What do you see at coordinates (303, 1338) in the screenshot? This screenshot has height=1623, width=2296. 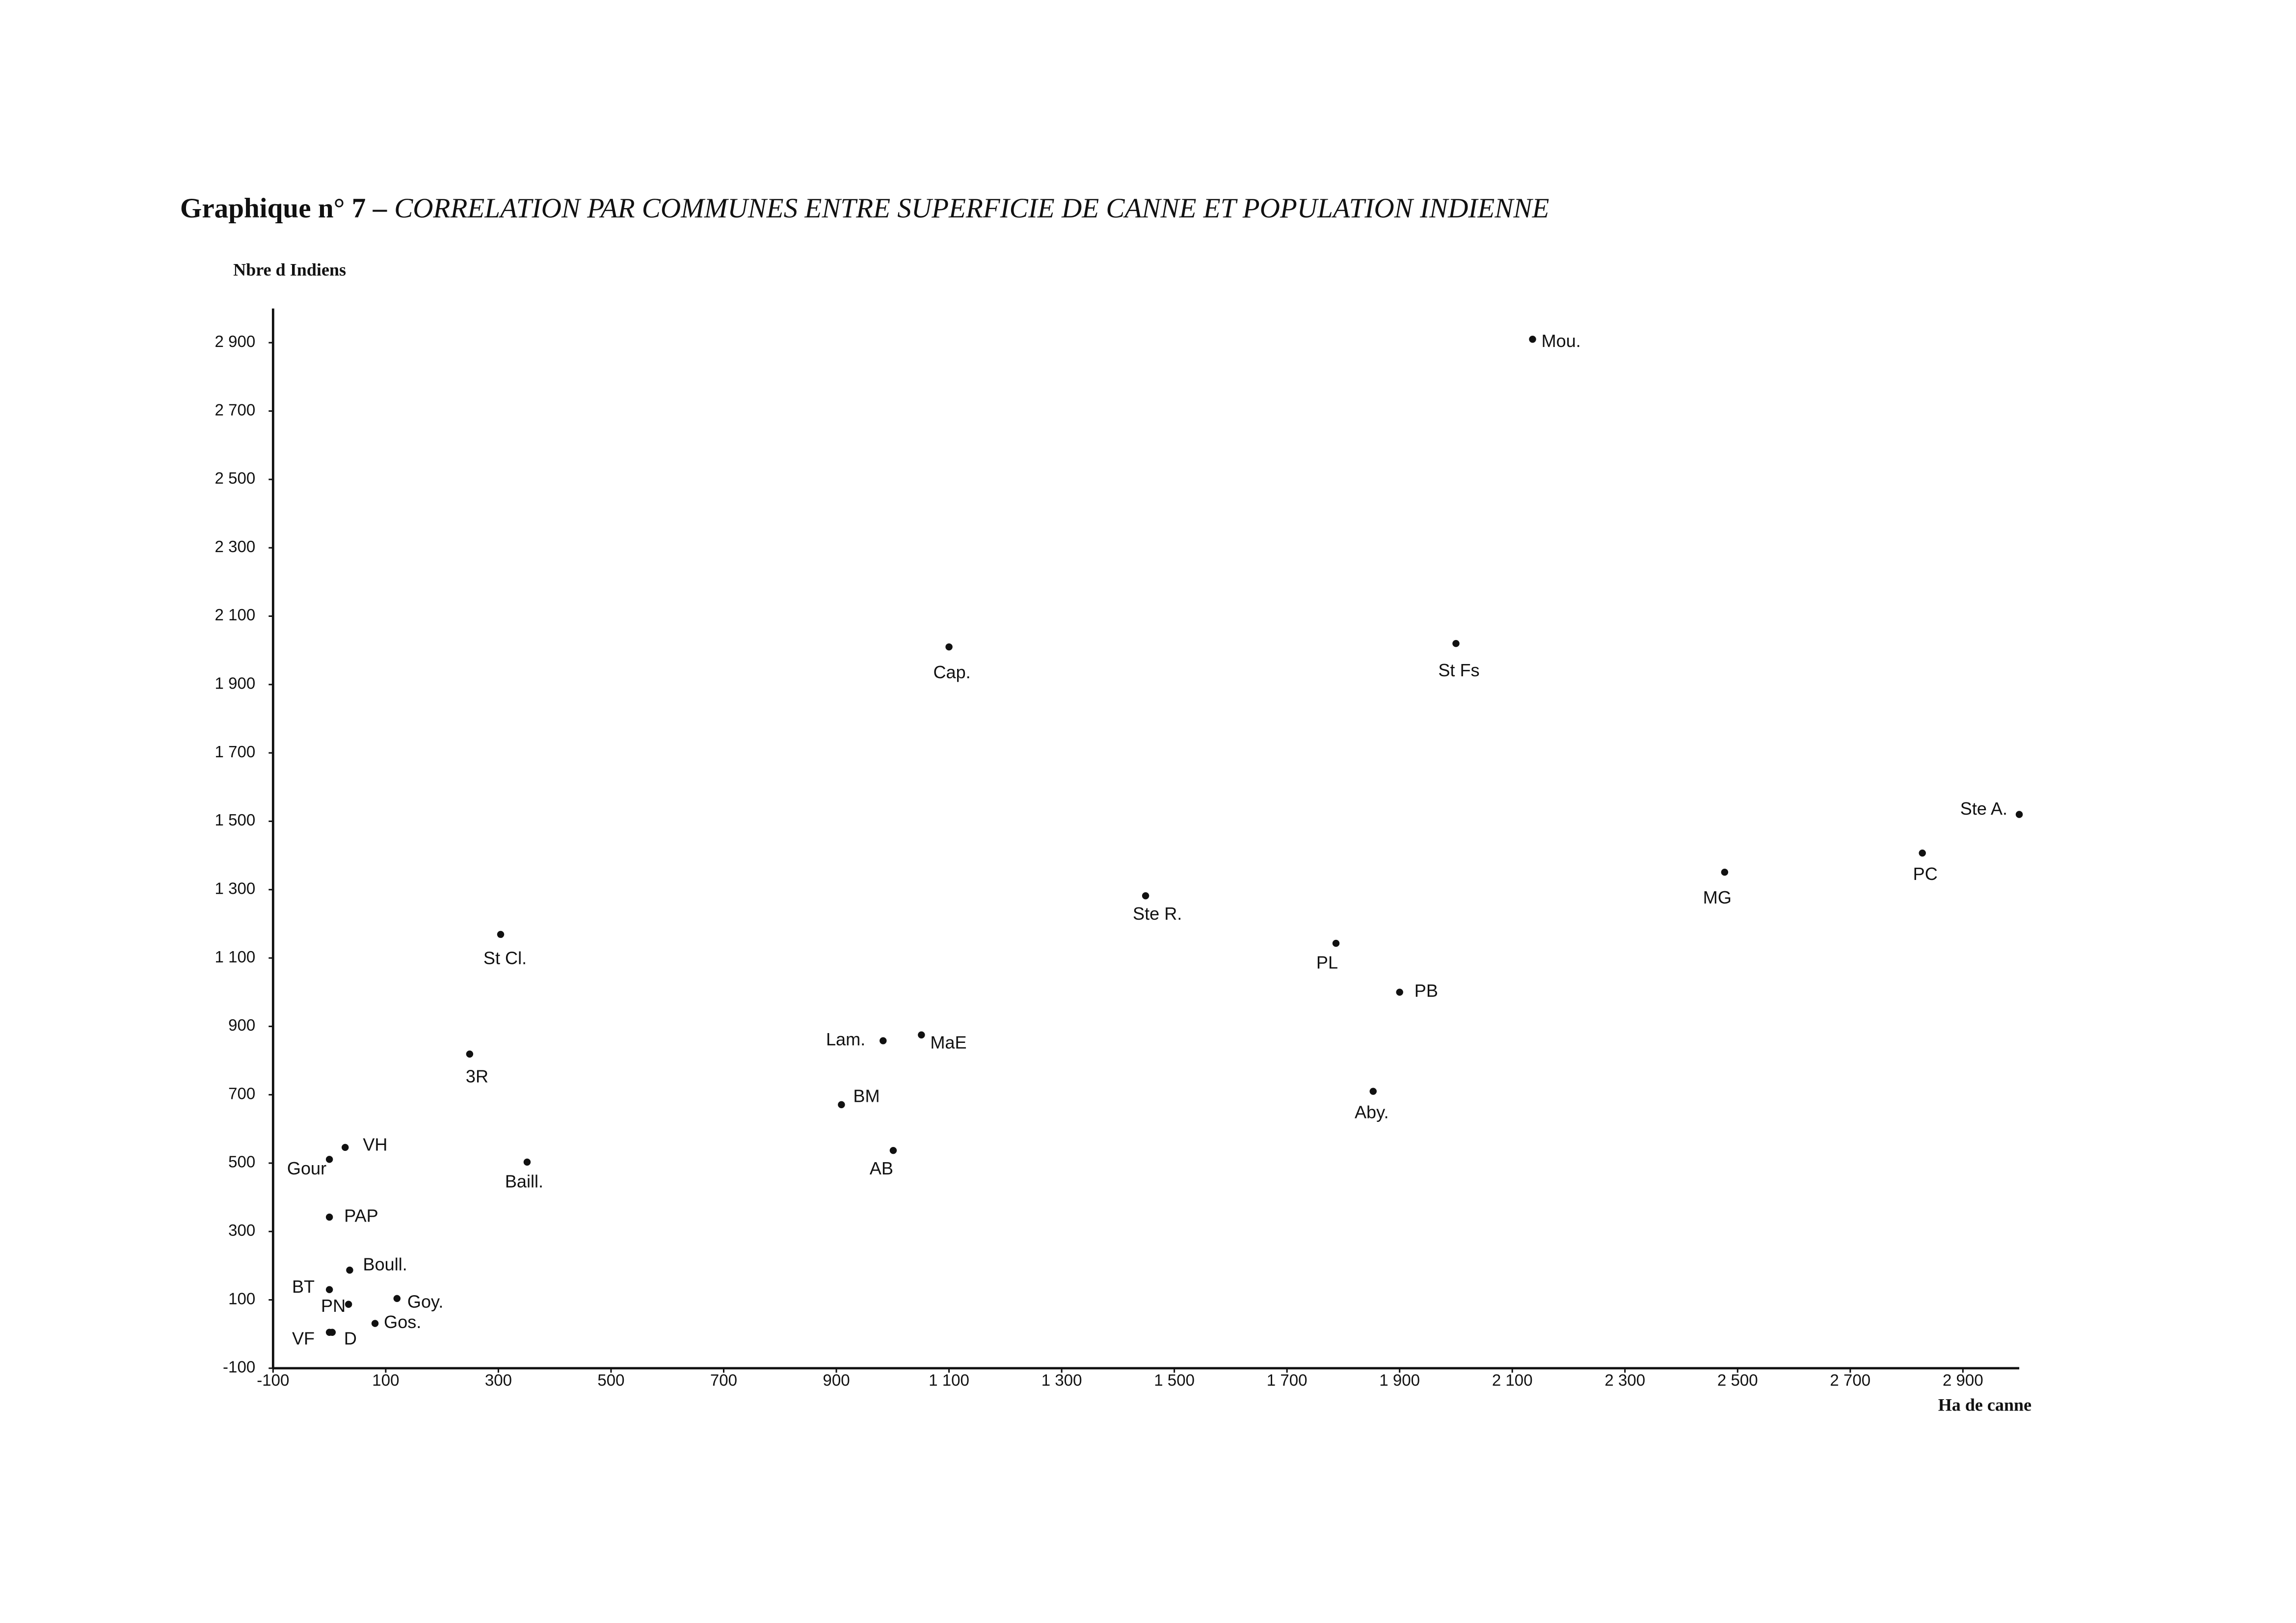 I see `point-label: VF` at bounding box center [303, 1338].